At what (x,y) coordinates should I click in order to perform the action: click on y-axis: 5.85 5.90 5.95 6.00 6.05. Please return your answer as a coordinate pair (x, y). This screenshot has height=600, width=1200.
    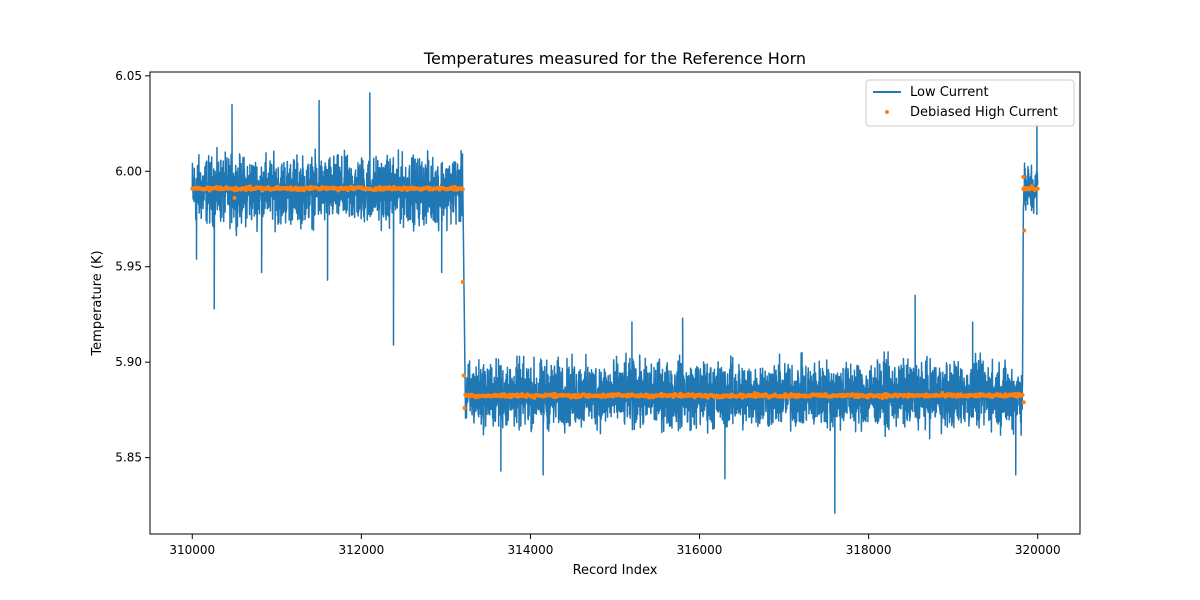
    Looking at the image, I should click on (132, 267).